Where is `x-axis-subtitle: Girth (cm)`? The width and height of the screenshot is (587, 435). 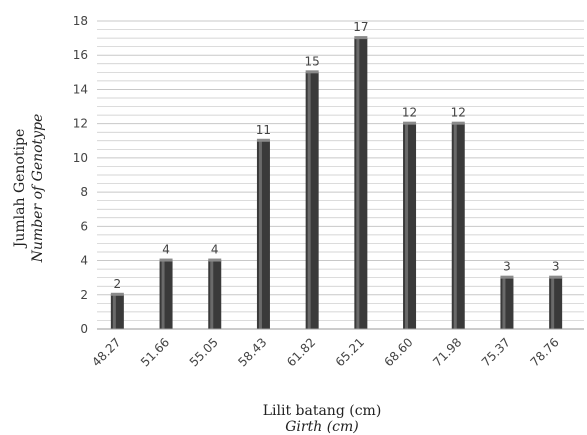
x-axis-subtitle: Girth (cm) is located at coordinates (322, 427).